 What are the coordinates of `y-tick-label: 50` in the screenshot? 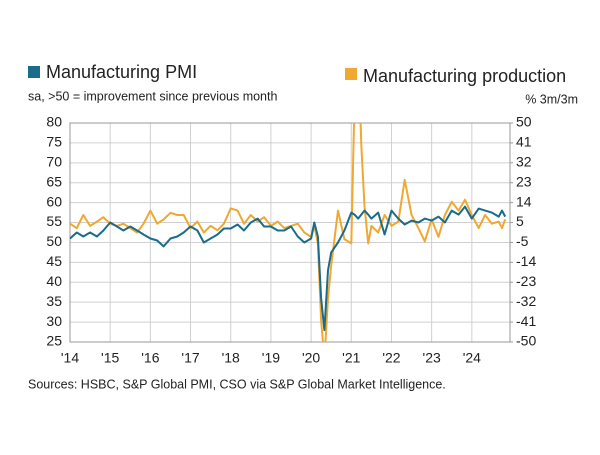 It's located at (54, 241).